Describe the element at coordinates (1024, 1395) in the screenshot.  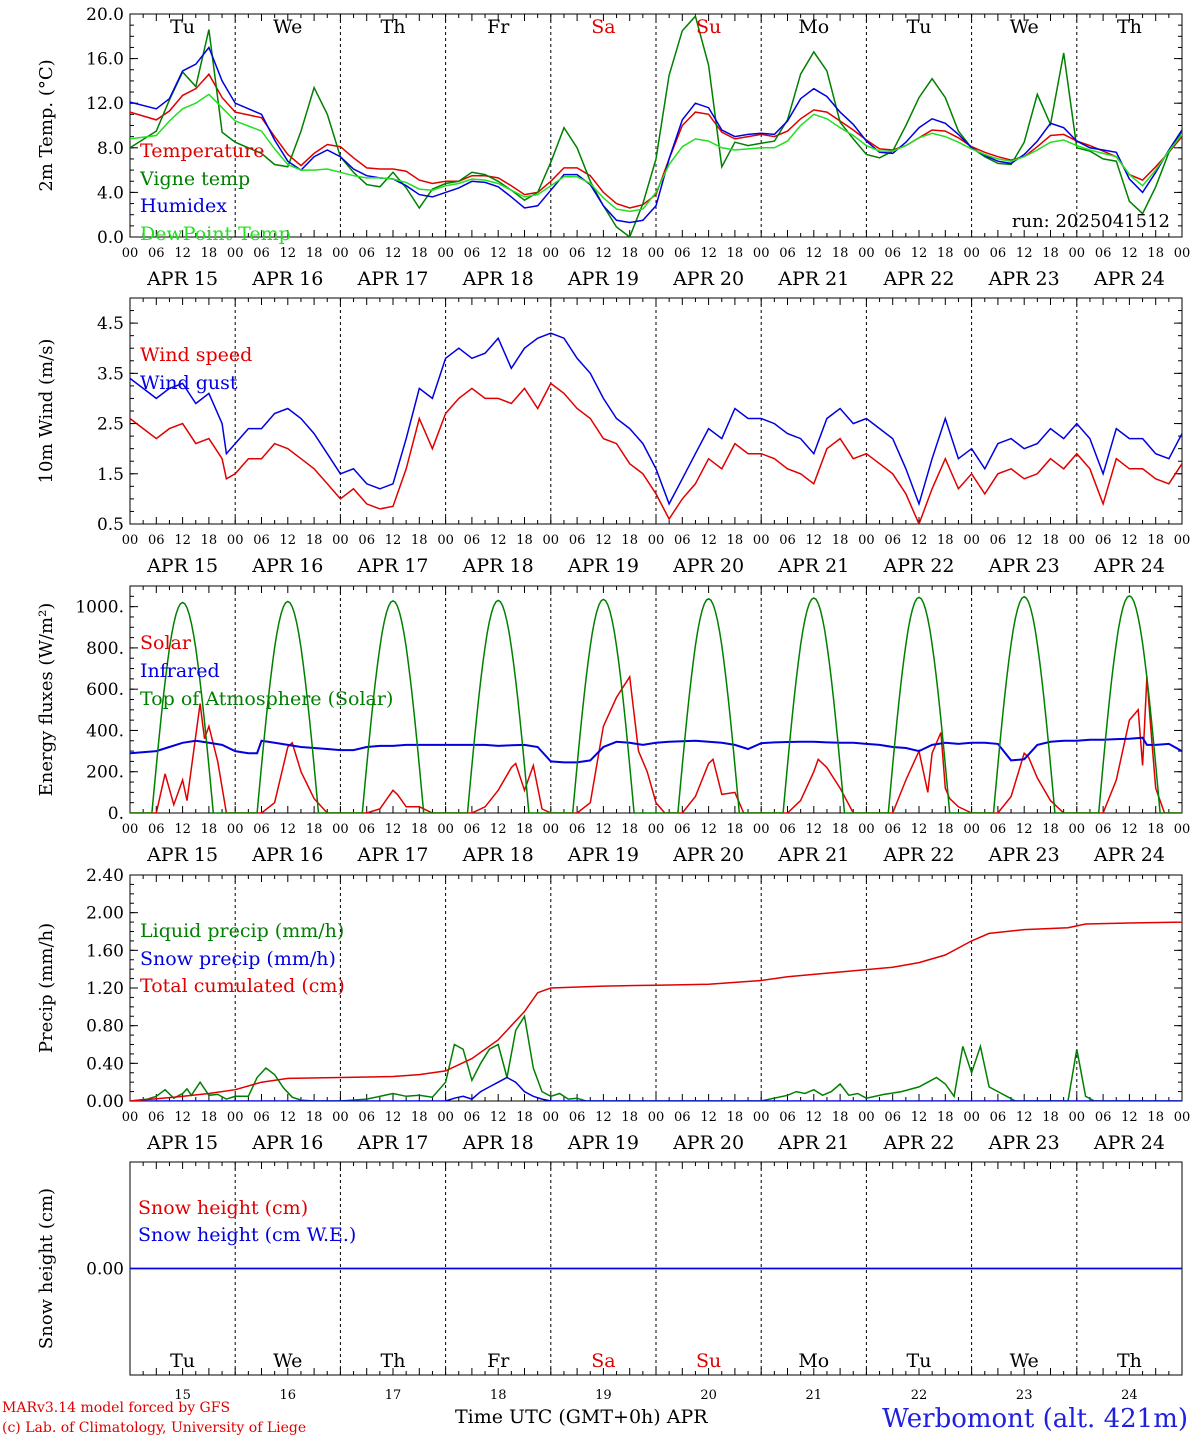
I see `day-number-label: 23` at that location.